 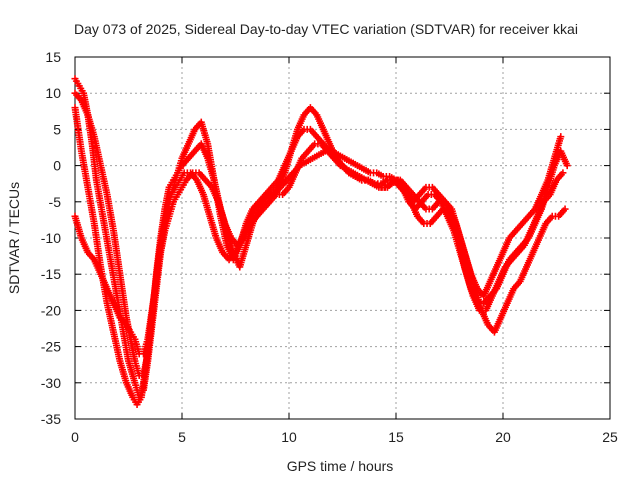 What do you see at coordinates (75, 437) in the screenshot?
I see `x-tick-label: 0` at bounding box center [75, 437].